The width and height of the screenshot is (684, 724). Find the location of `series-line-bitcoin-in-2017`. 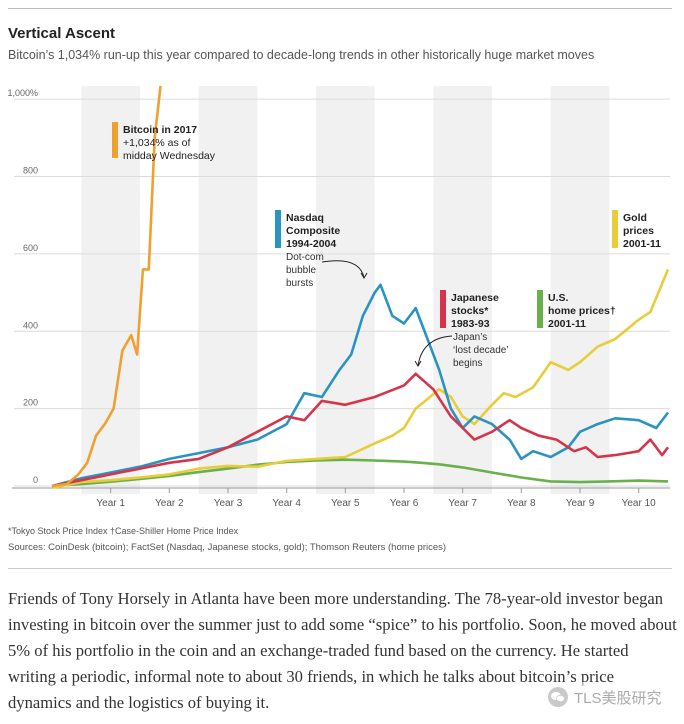

series-line-bitcoin-in-2017 is located at coordinates (106, 286).